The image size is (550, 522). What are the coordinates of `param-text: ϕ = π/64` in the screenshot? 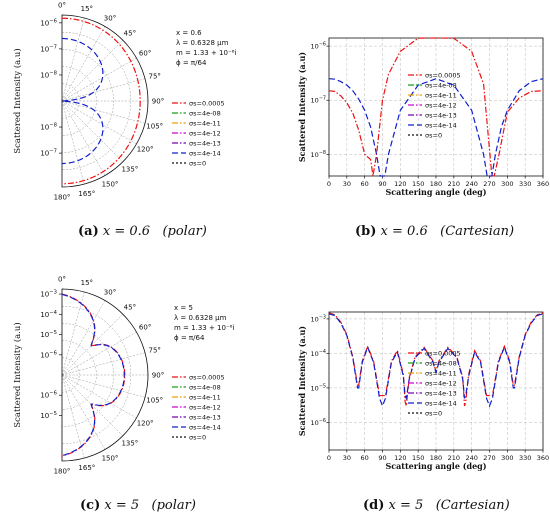 It's located at (189, 338).